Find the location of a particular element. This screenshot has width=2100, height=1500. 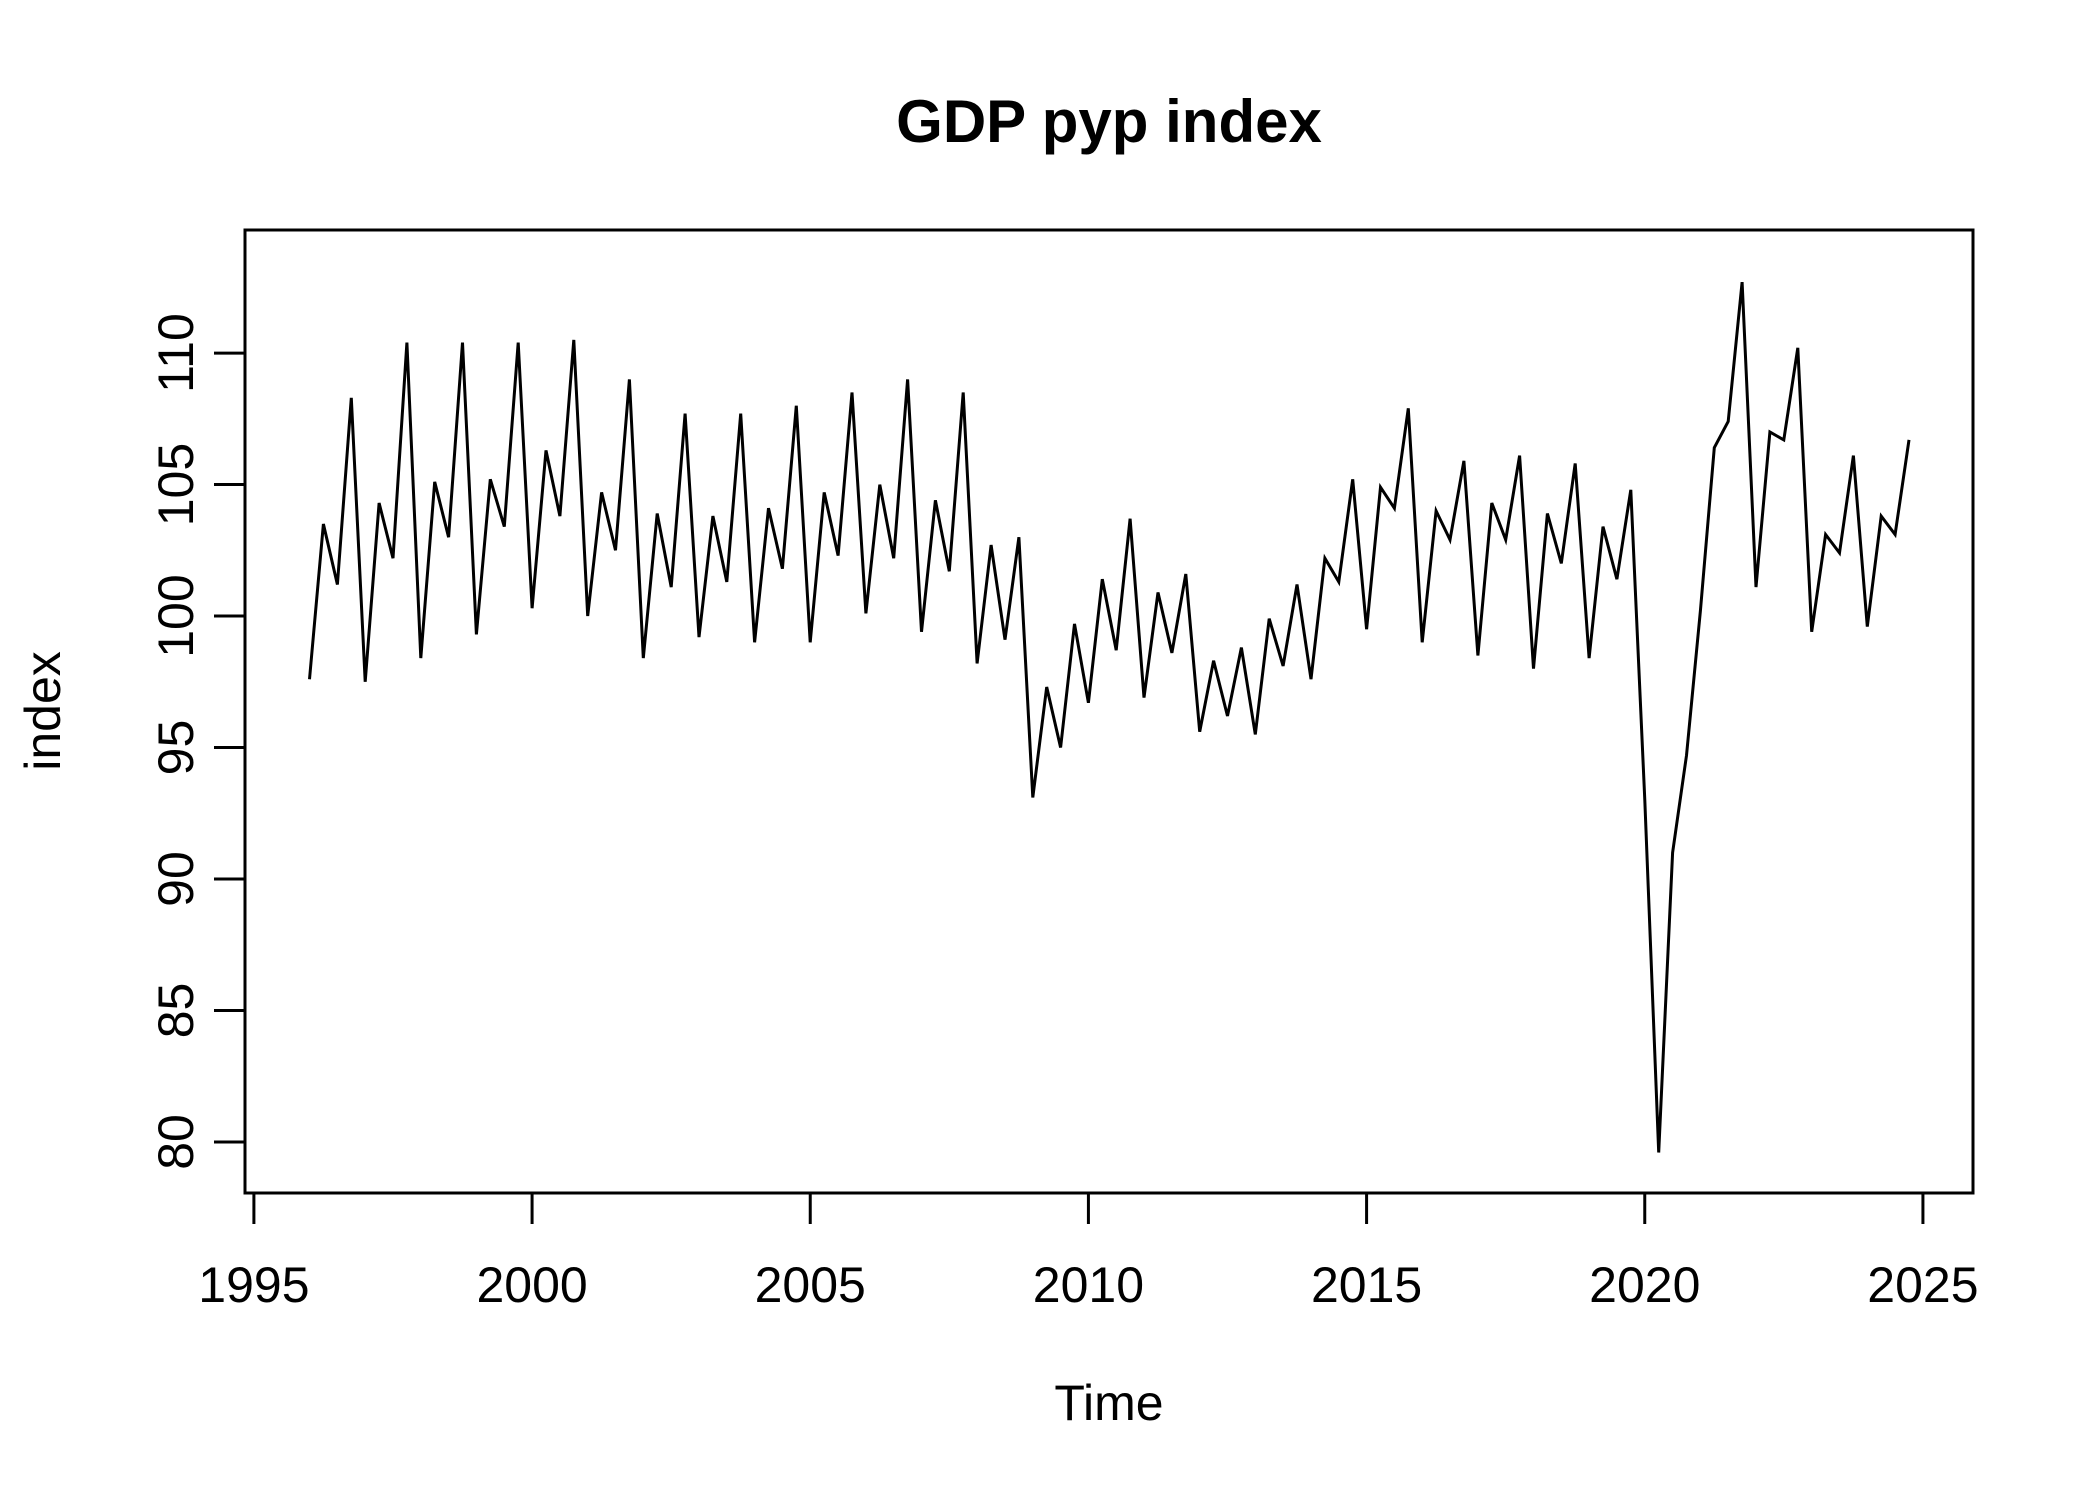

y-tick-label: 85 is located at coordinates (176, 1011).